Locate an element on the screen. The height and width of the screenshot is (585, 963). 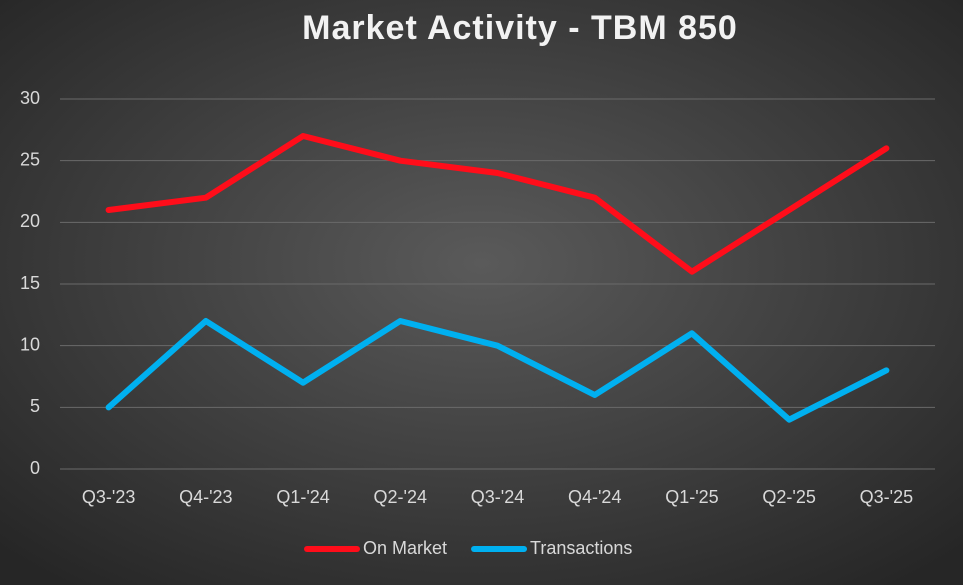
legend-label: On Market is located at coordinates (405, 548).